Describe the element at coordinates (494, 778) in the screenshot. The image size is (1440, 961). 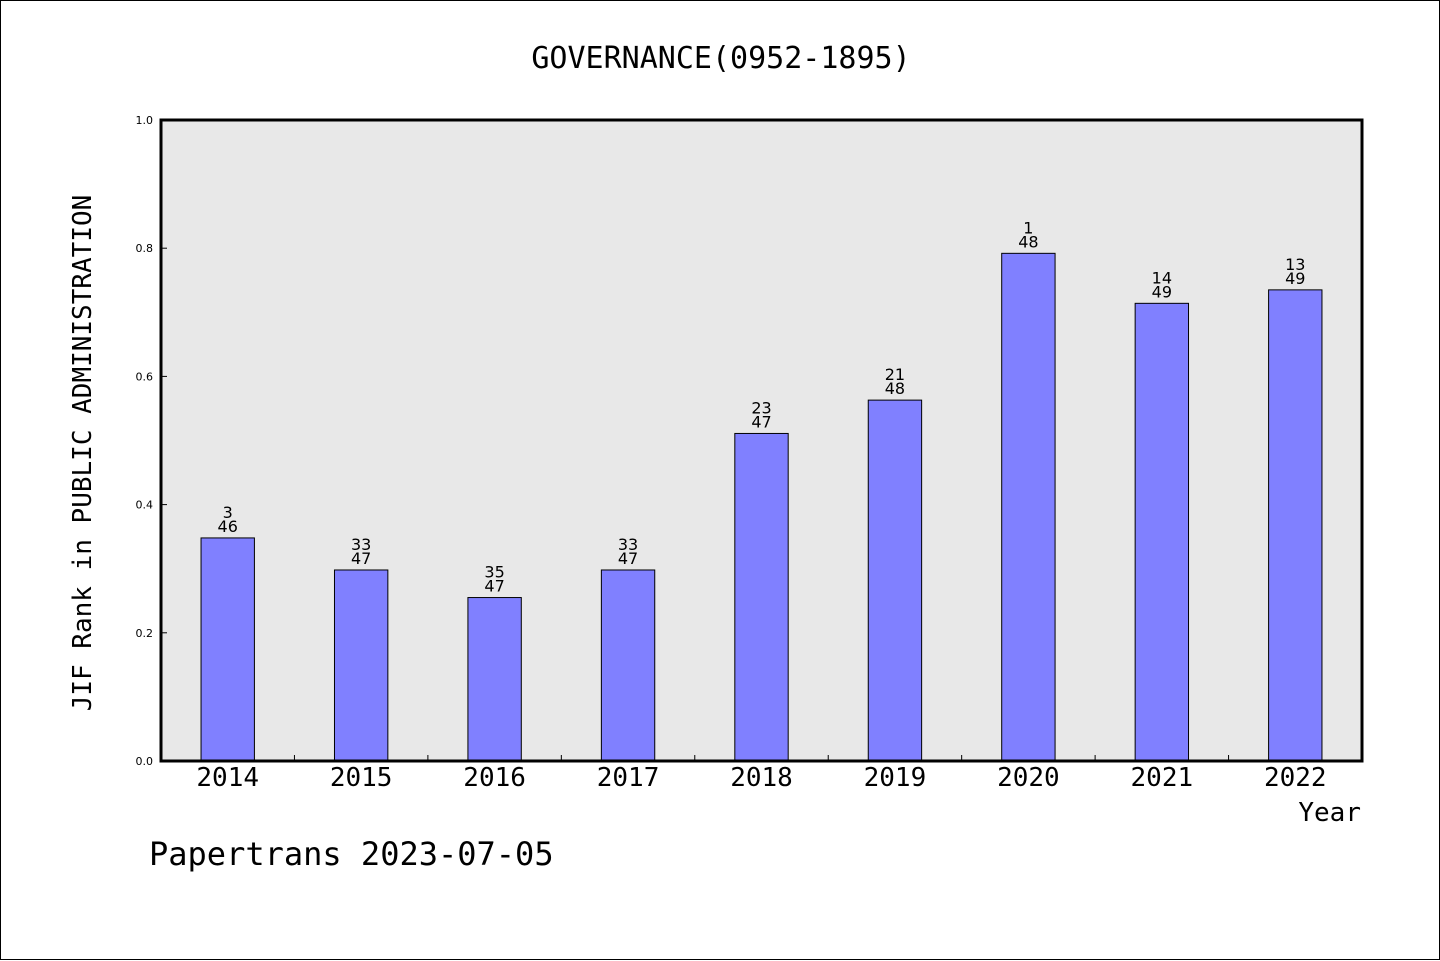
I see `x-tick-label: 2016` at that location.